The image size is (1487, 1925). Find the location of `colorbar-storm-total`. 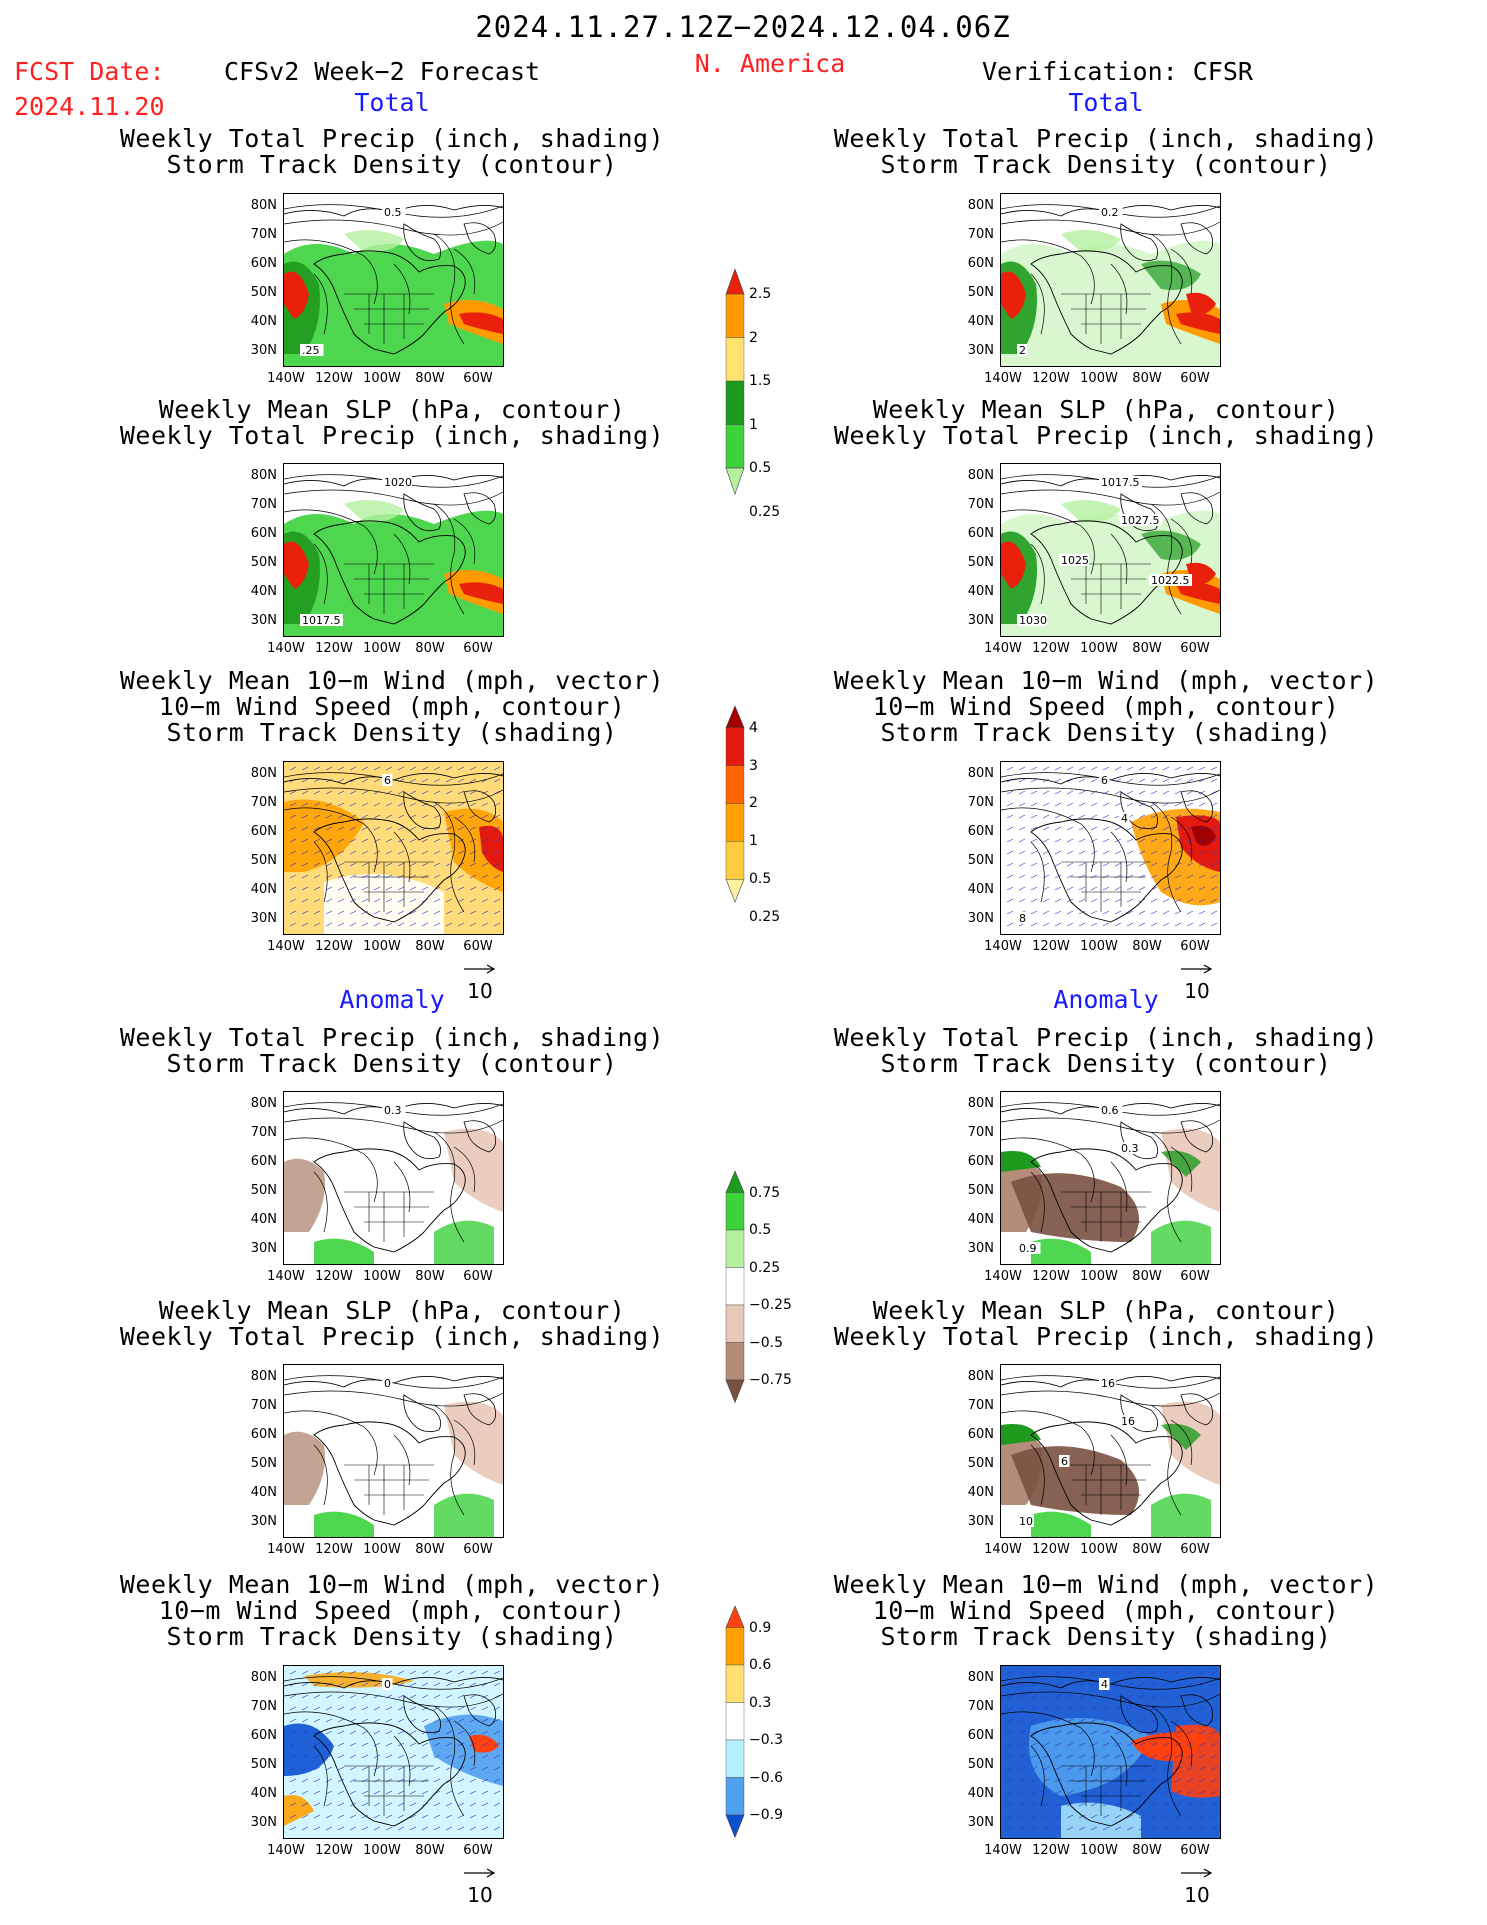

colorbar-storm-total is located at coordinates (735, 804).